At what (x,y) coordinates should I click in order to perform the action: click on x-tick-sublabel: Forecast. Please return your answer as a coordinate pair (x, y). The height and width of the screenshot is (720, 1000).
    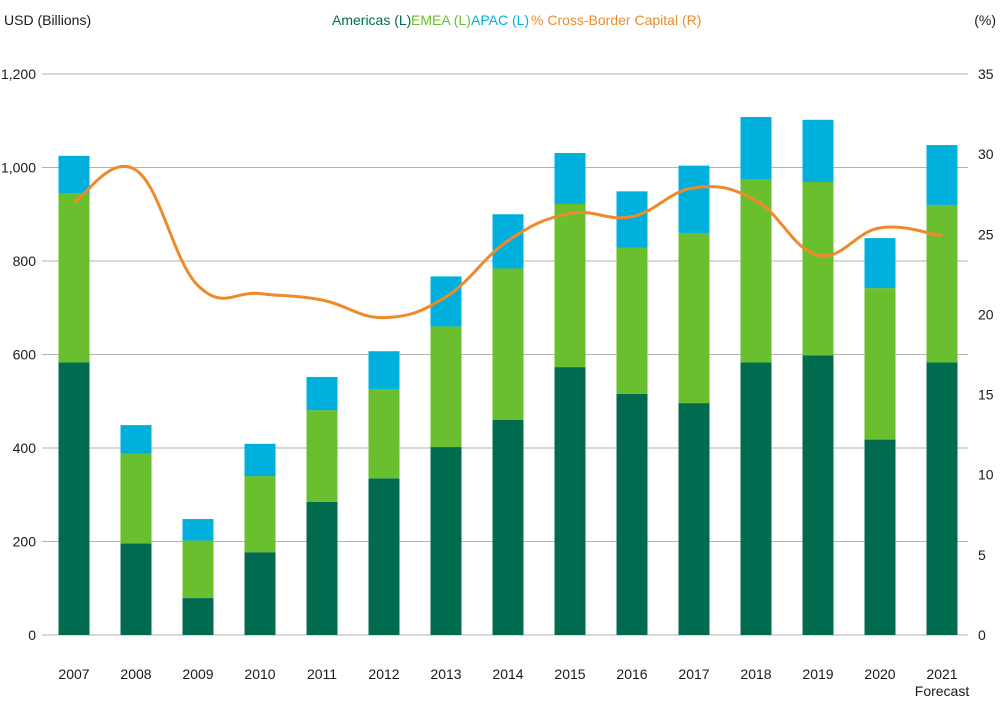
    Looking at the image, I should click on (942, 691).